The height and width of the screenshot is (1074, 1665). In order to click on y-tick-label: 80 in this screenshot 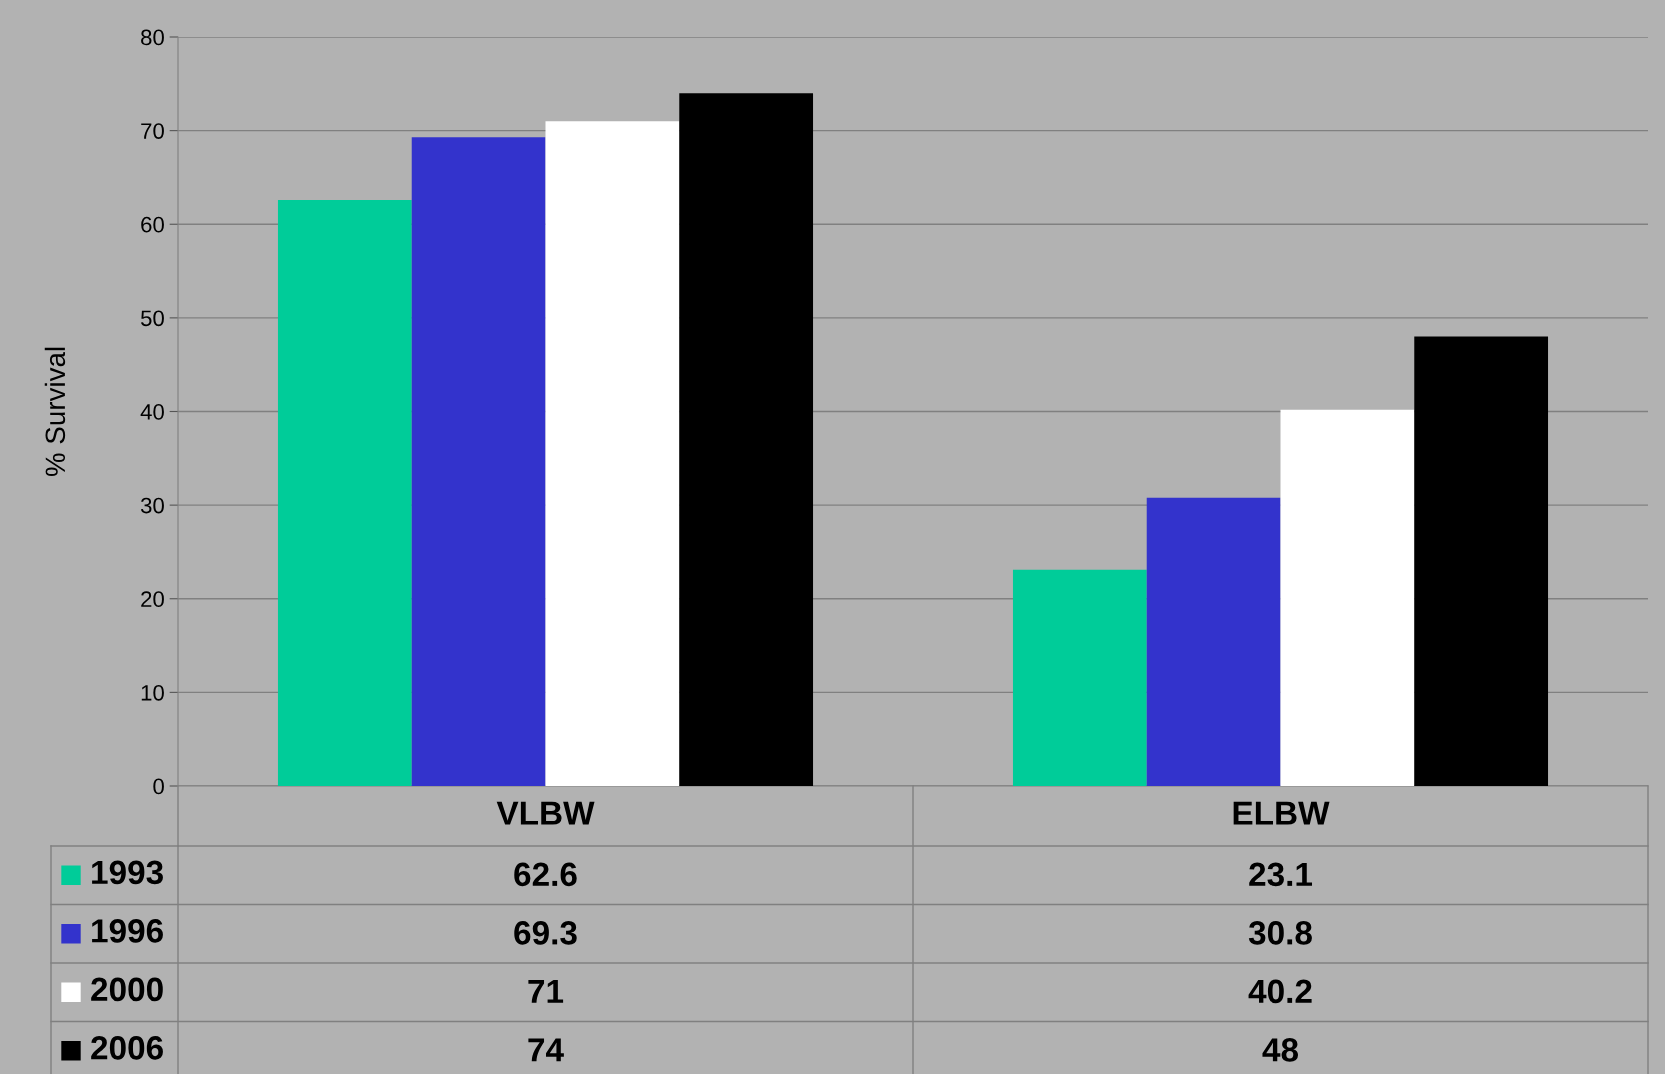, I will do `click(152, 37)`.